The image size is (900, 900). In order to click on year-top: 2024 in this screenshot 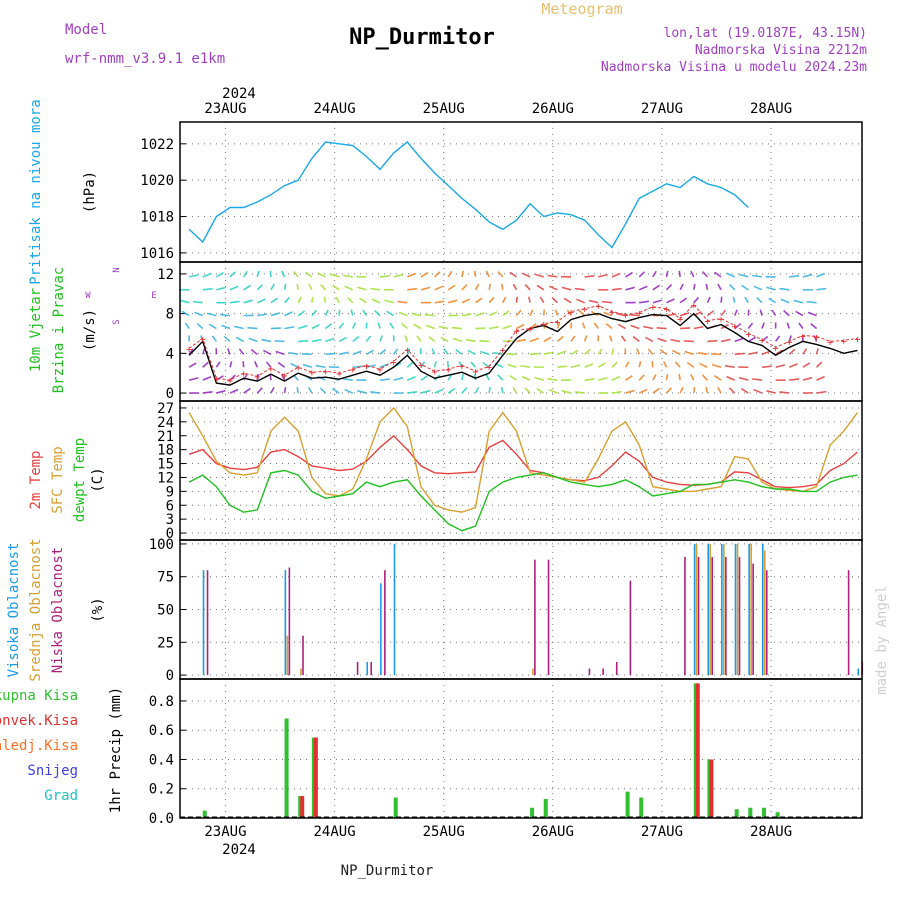, I will do `click(239, 94)`.